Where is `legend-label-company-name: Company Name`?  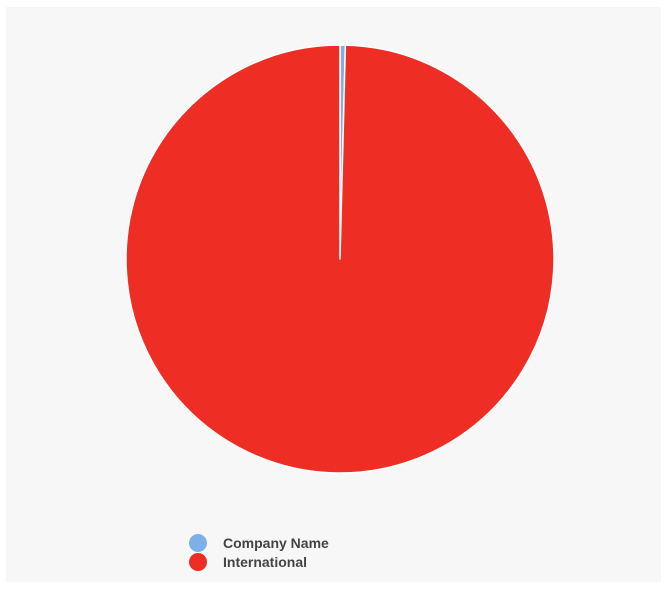
legend-label-company-name: Company Name is located at coordinates (276, 542).